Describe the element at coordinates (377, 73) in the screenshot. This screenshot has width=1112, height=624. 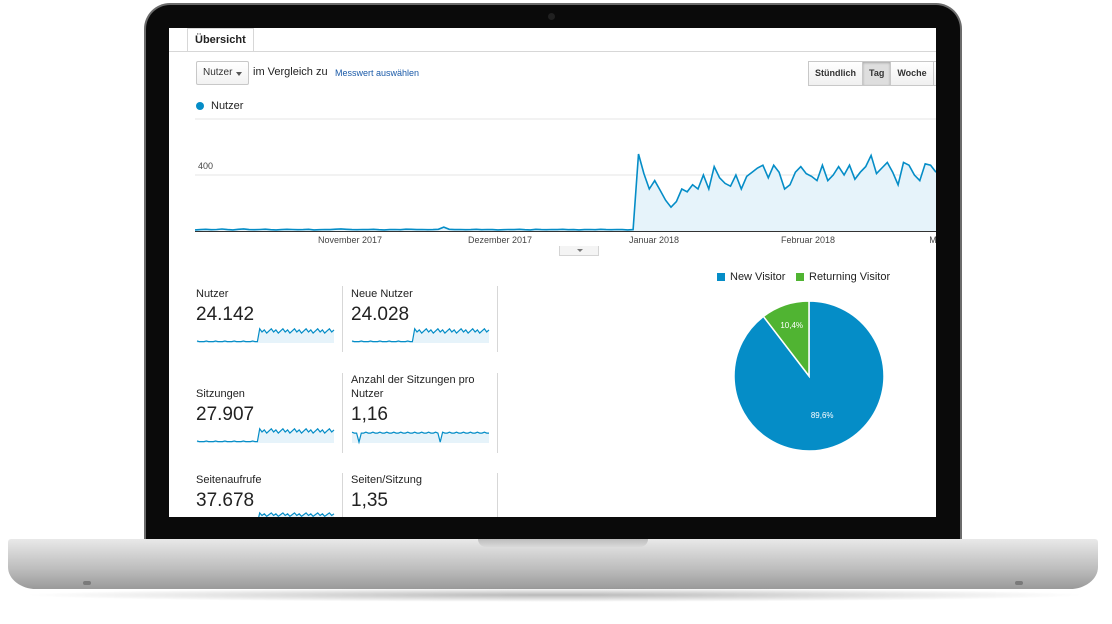
I see `compare-metric-link: Messwert auswählen` at that location.